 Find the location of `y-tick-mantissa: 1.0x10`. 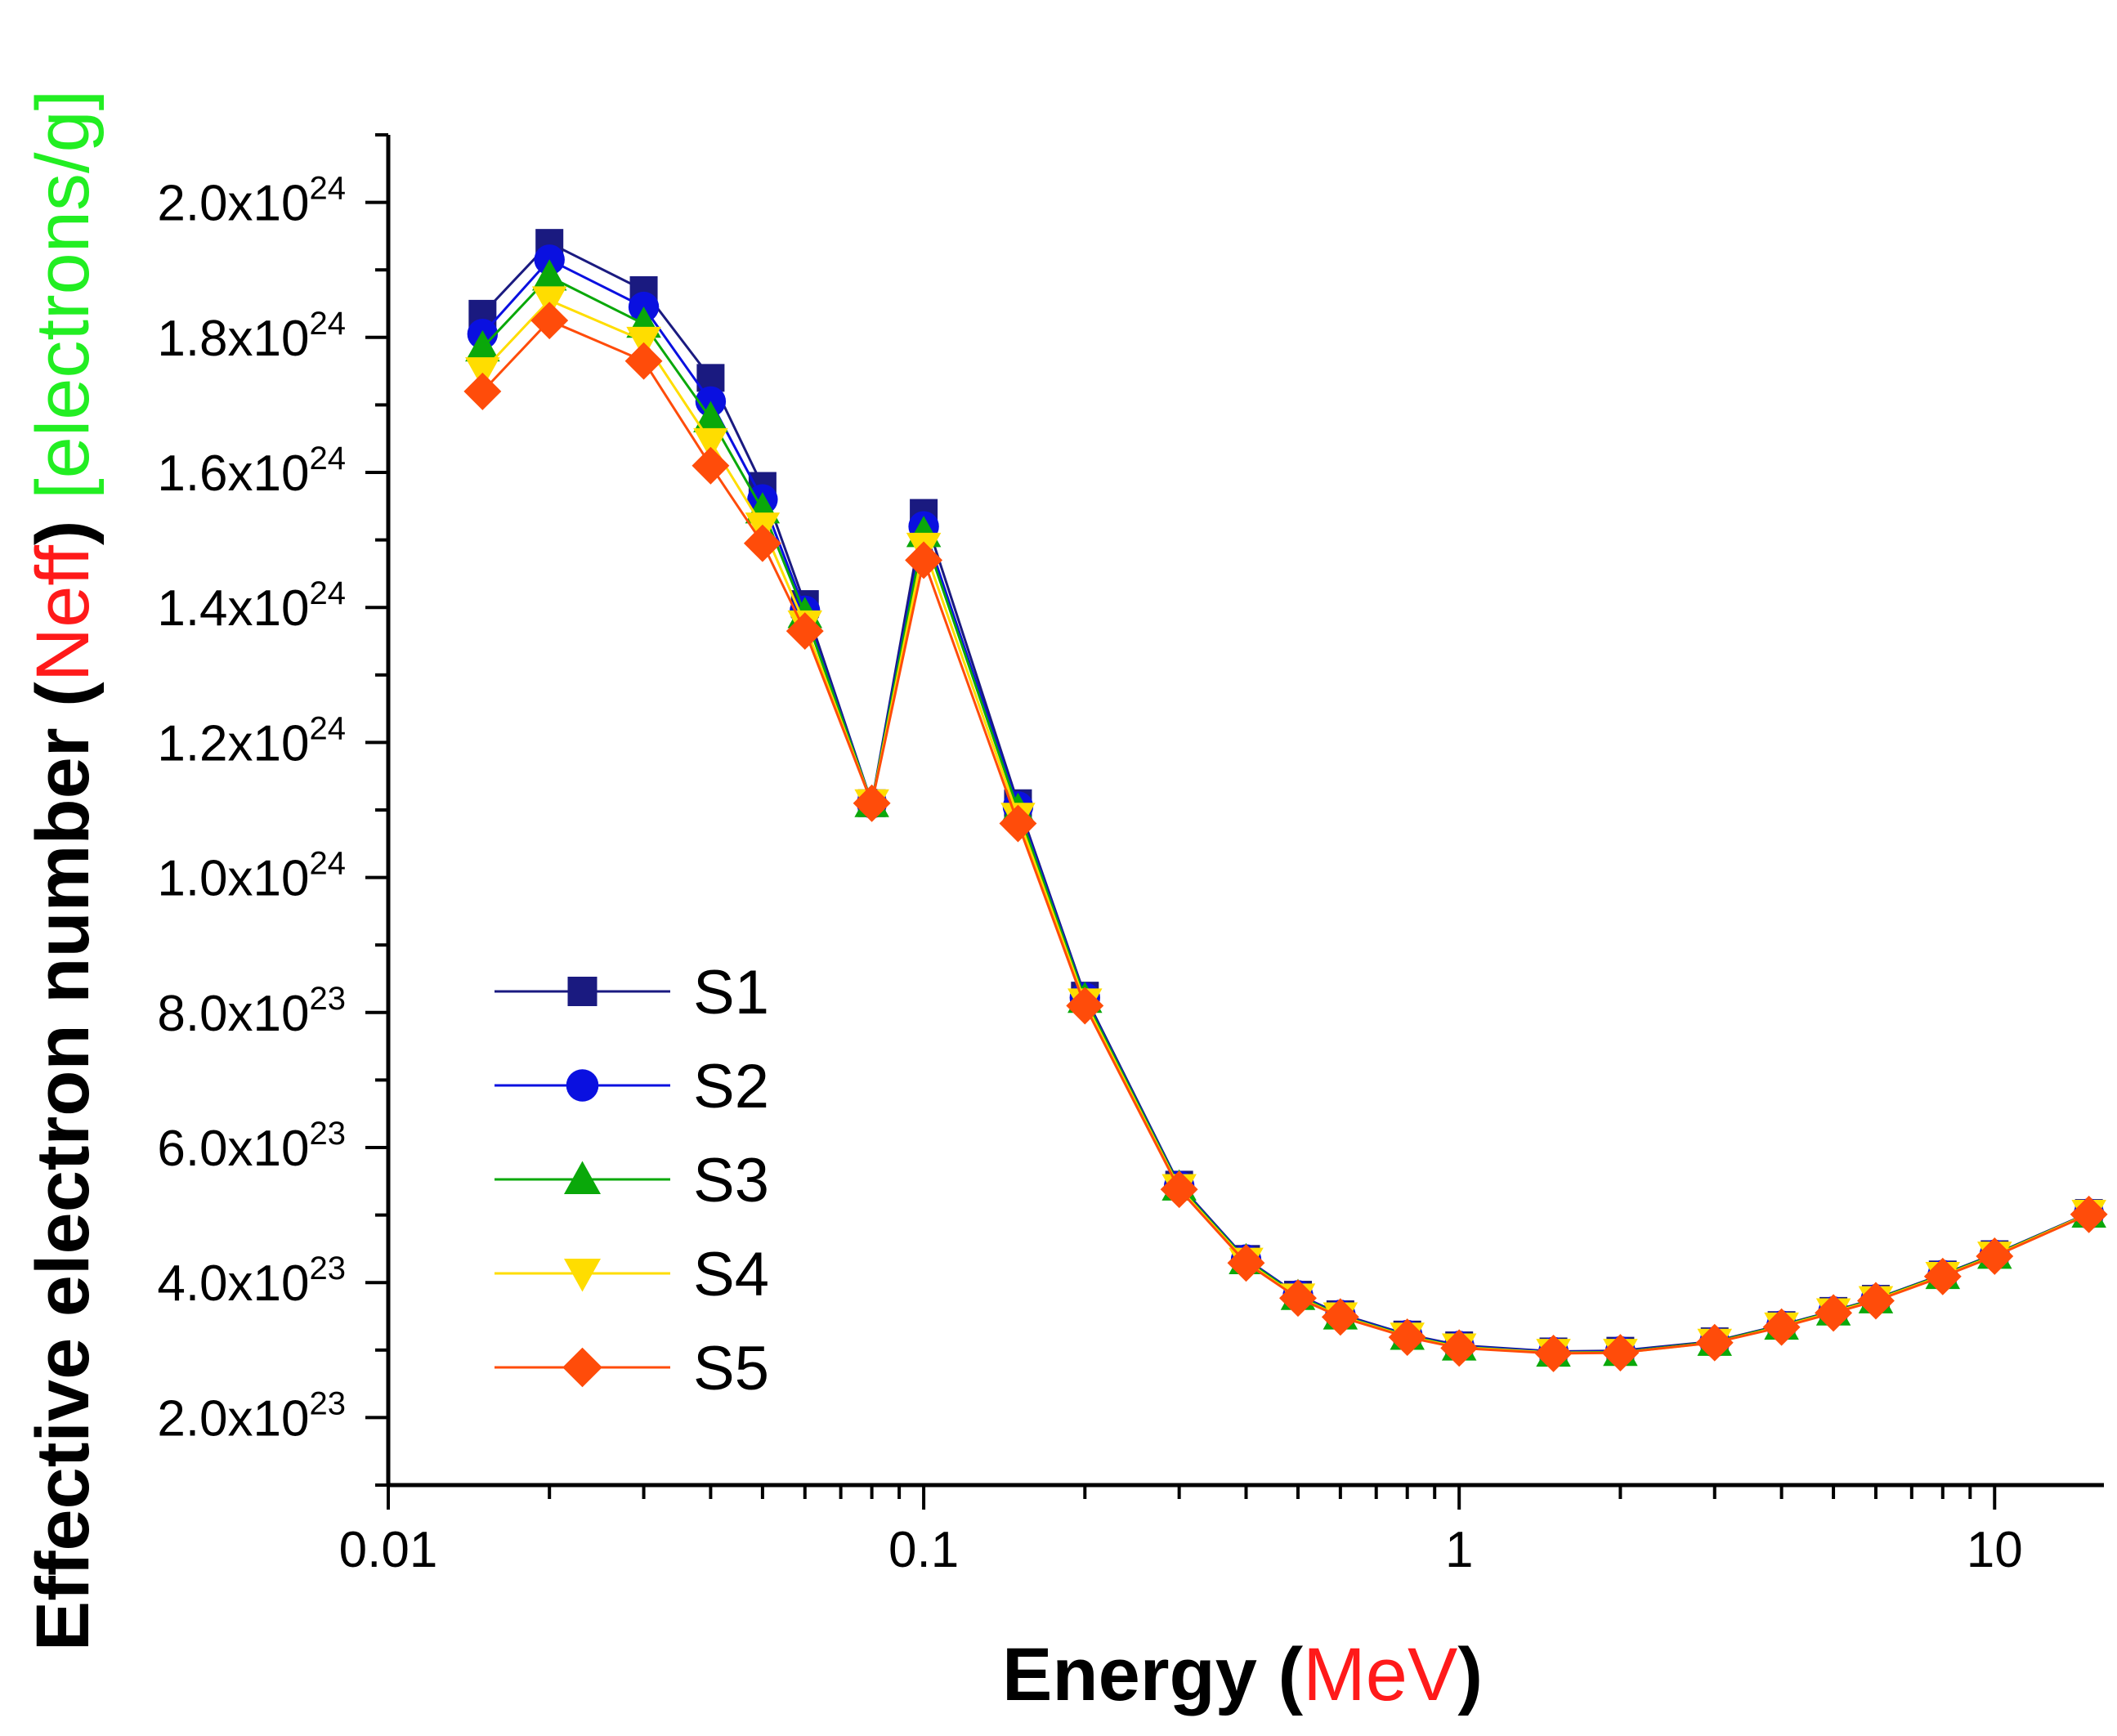

y-tick-mantissa: 1.0x10 is located at coordinates (233, 879).